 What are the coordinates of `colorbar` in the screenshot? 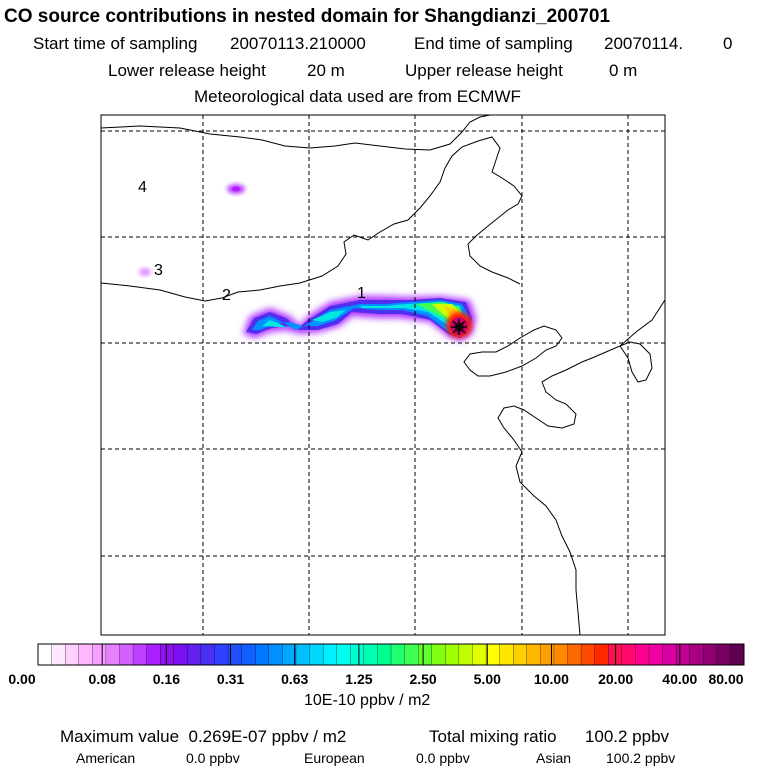 It's located at (391, 654).